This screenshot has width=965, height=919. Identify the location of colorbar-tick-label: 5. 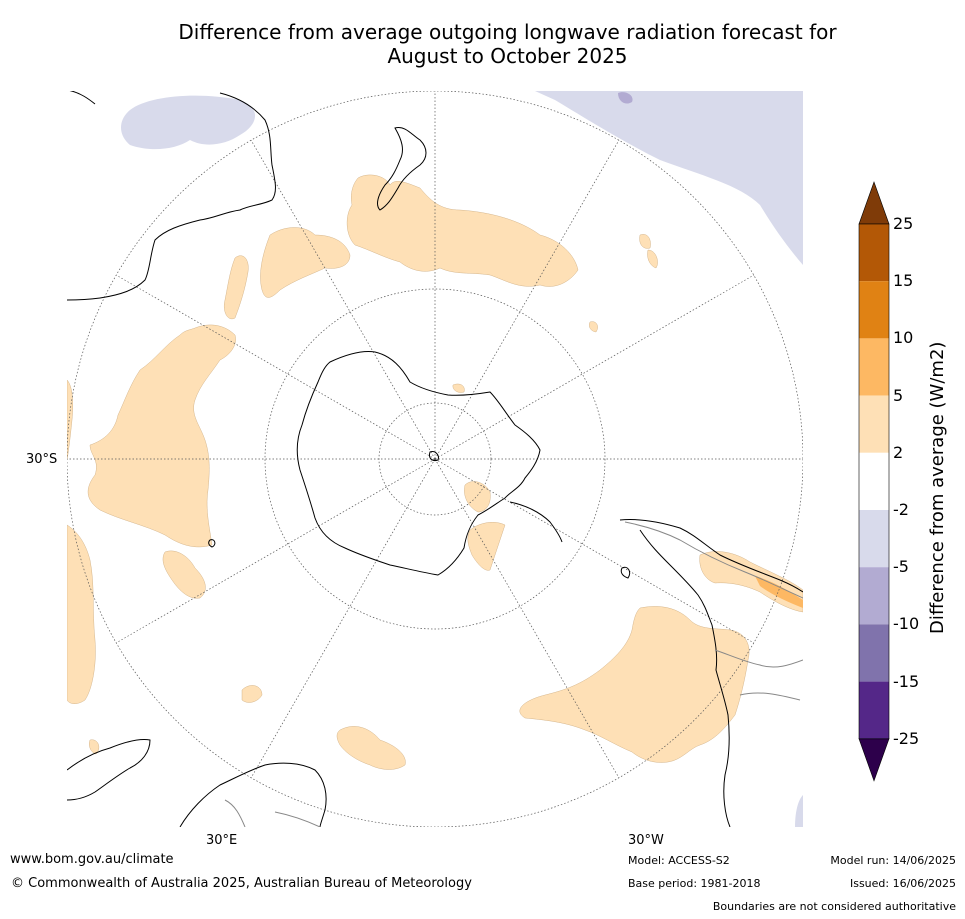
(898, 395).